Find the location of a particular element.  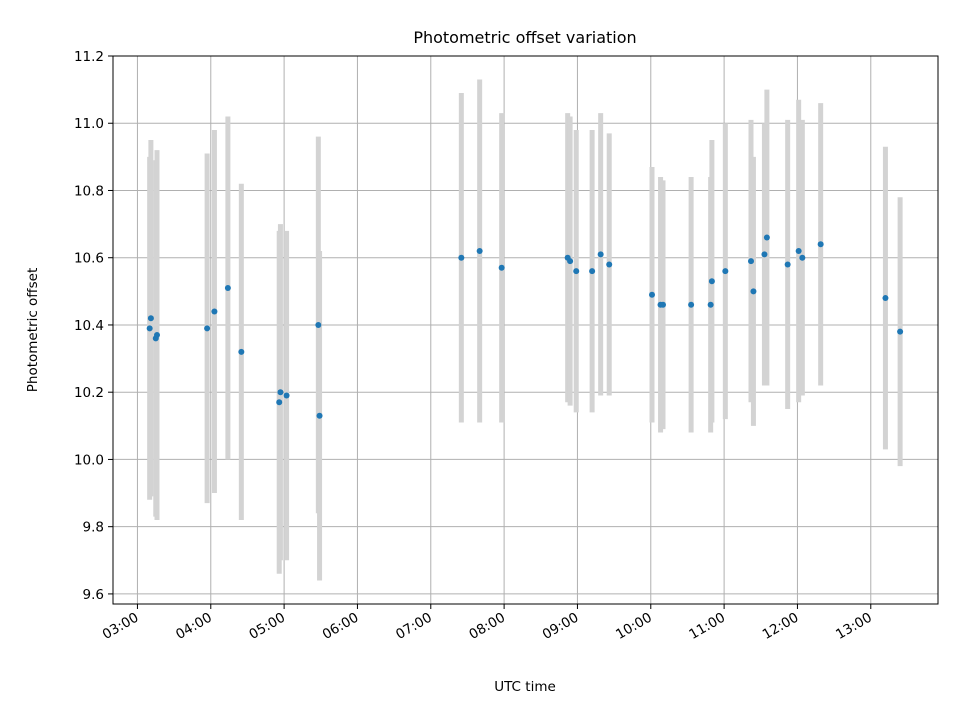

x-axis-label: UTC time is located at coordinates (525, 687).